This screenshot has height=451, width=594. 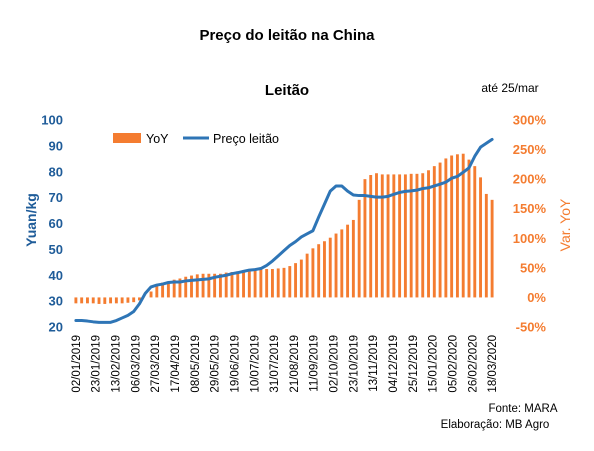 I want to click on credit-note: Elaboração: MB Agro, so click(x=495, y=425).